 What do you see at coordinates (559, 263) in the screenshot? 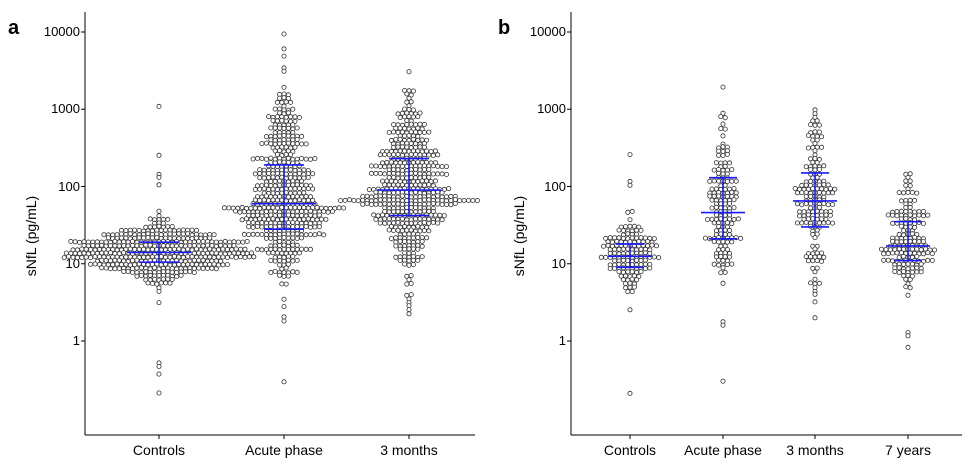
I see `panel-b-ytick-label: 10` at bounding box center [559, 263].